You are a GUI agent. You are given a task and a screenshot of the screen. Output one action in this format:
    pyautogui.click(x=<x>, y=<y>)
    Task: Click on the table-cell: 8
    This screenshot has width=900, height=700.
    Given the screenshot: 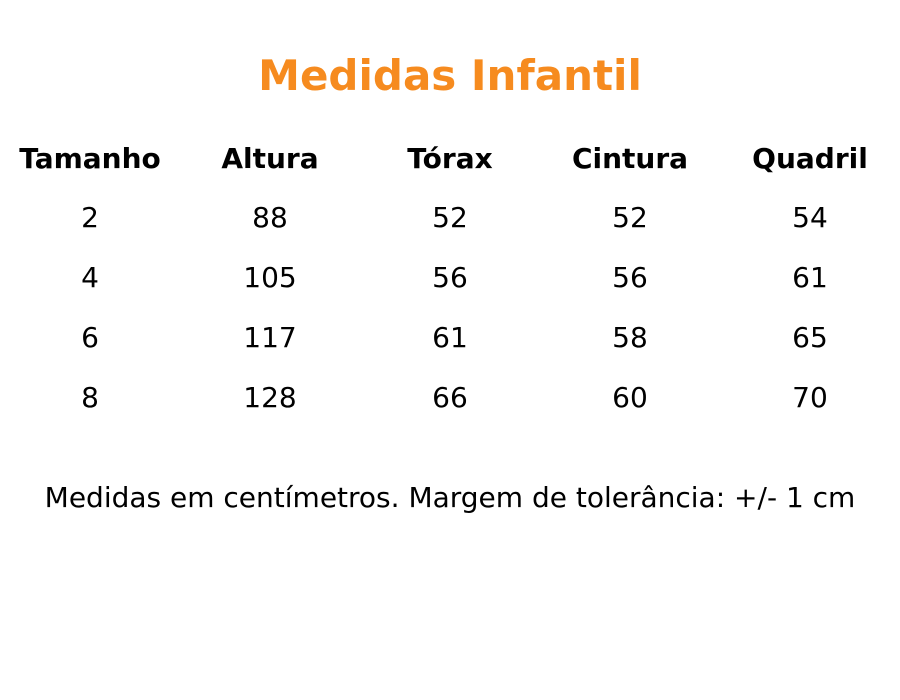 What is the action you would take?
    pyautogui.click(x=90, y=397)
    